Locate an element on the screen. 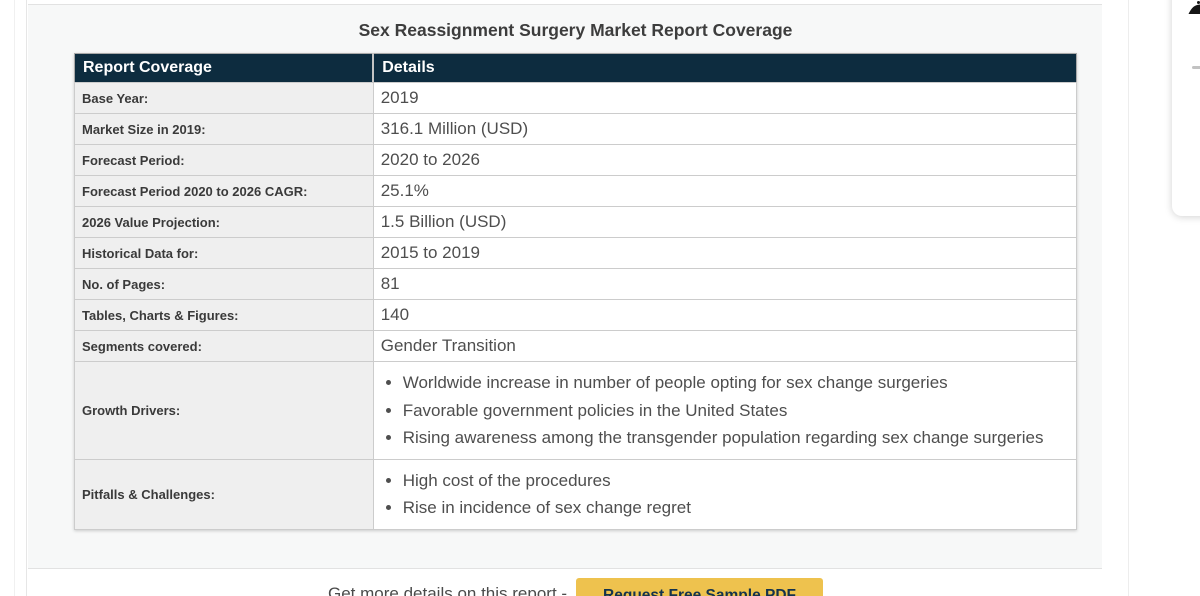 This screenshot has height=596, width=1200. row-label: Pitfalls & Challenges: is located at coordinates (224, 494).